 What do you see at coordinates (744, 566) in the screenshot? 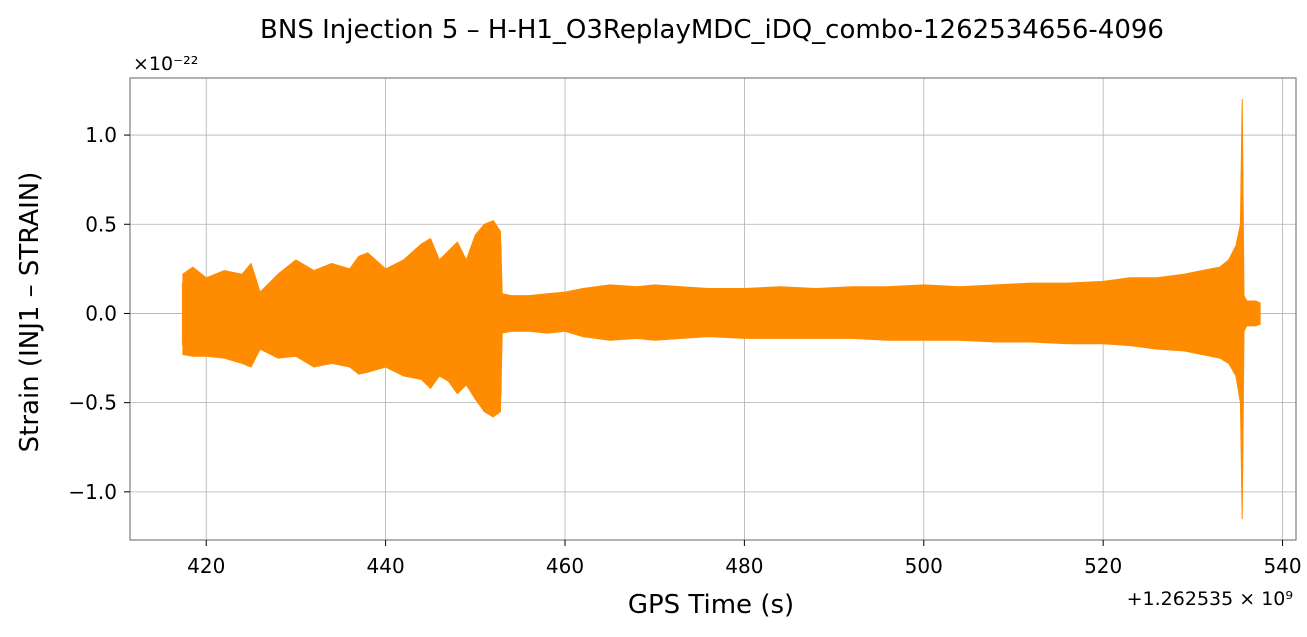
I see `x-tick-label: 480` at bounding box center [744, 566].